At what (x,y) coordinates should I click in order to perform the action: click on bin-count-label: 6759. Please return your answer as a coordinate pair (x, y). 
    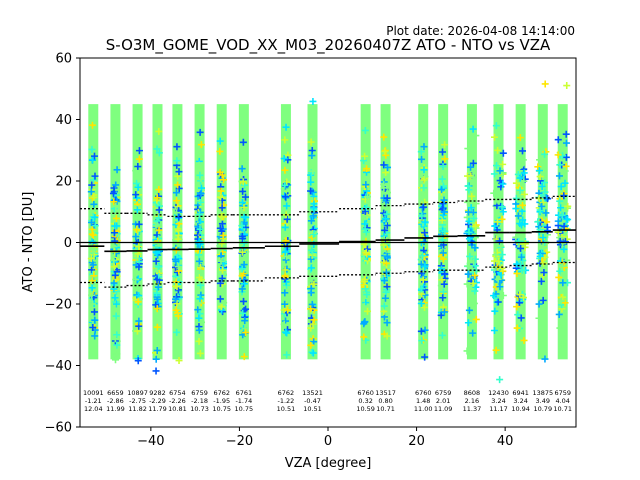
    Looking at the image, I should click on (562, 393).